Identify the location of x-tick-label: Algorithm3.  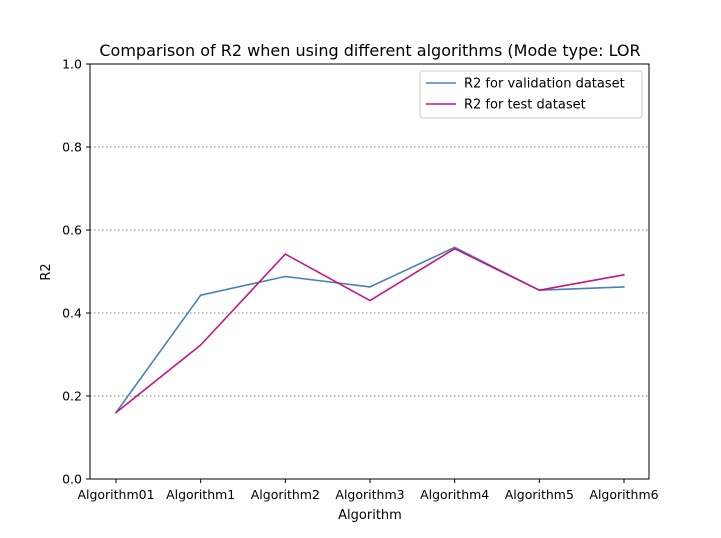
(369, 494).